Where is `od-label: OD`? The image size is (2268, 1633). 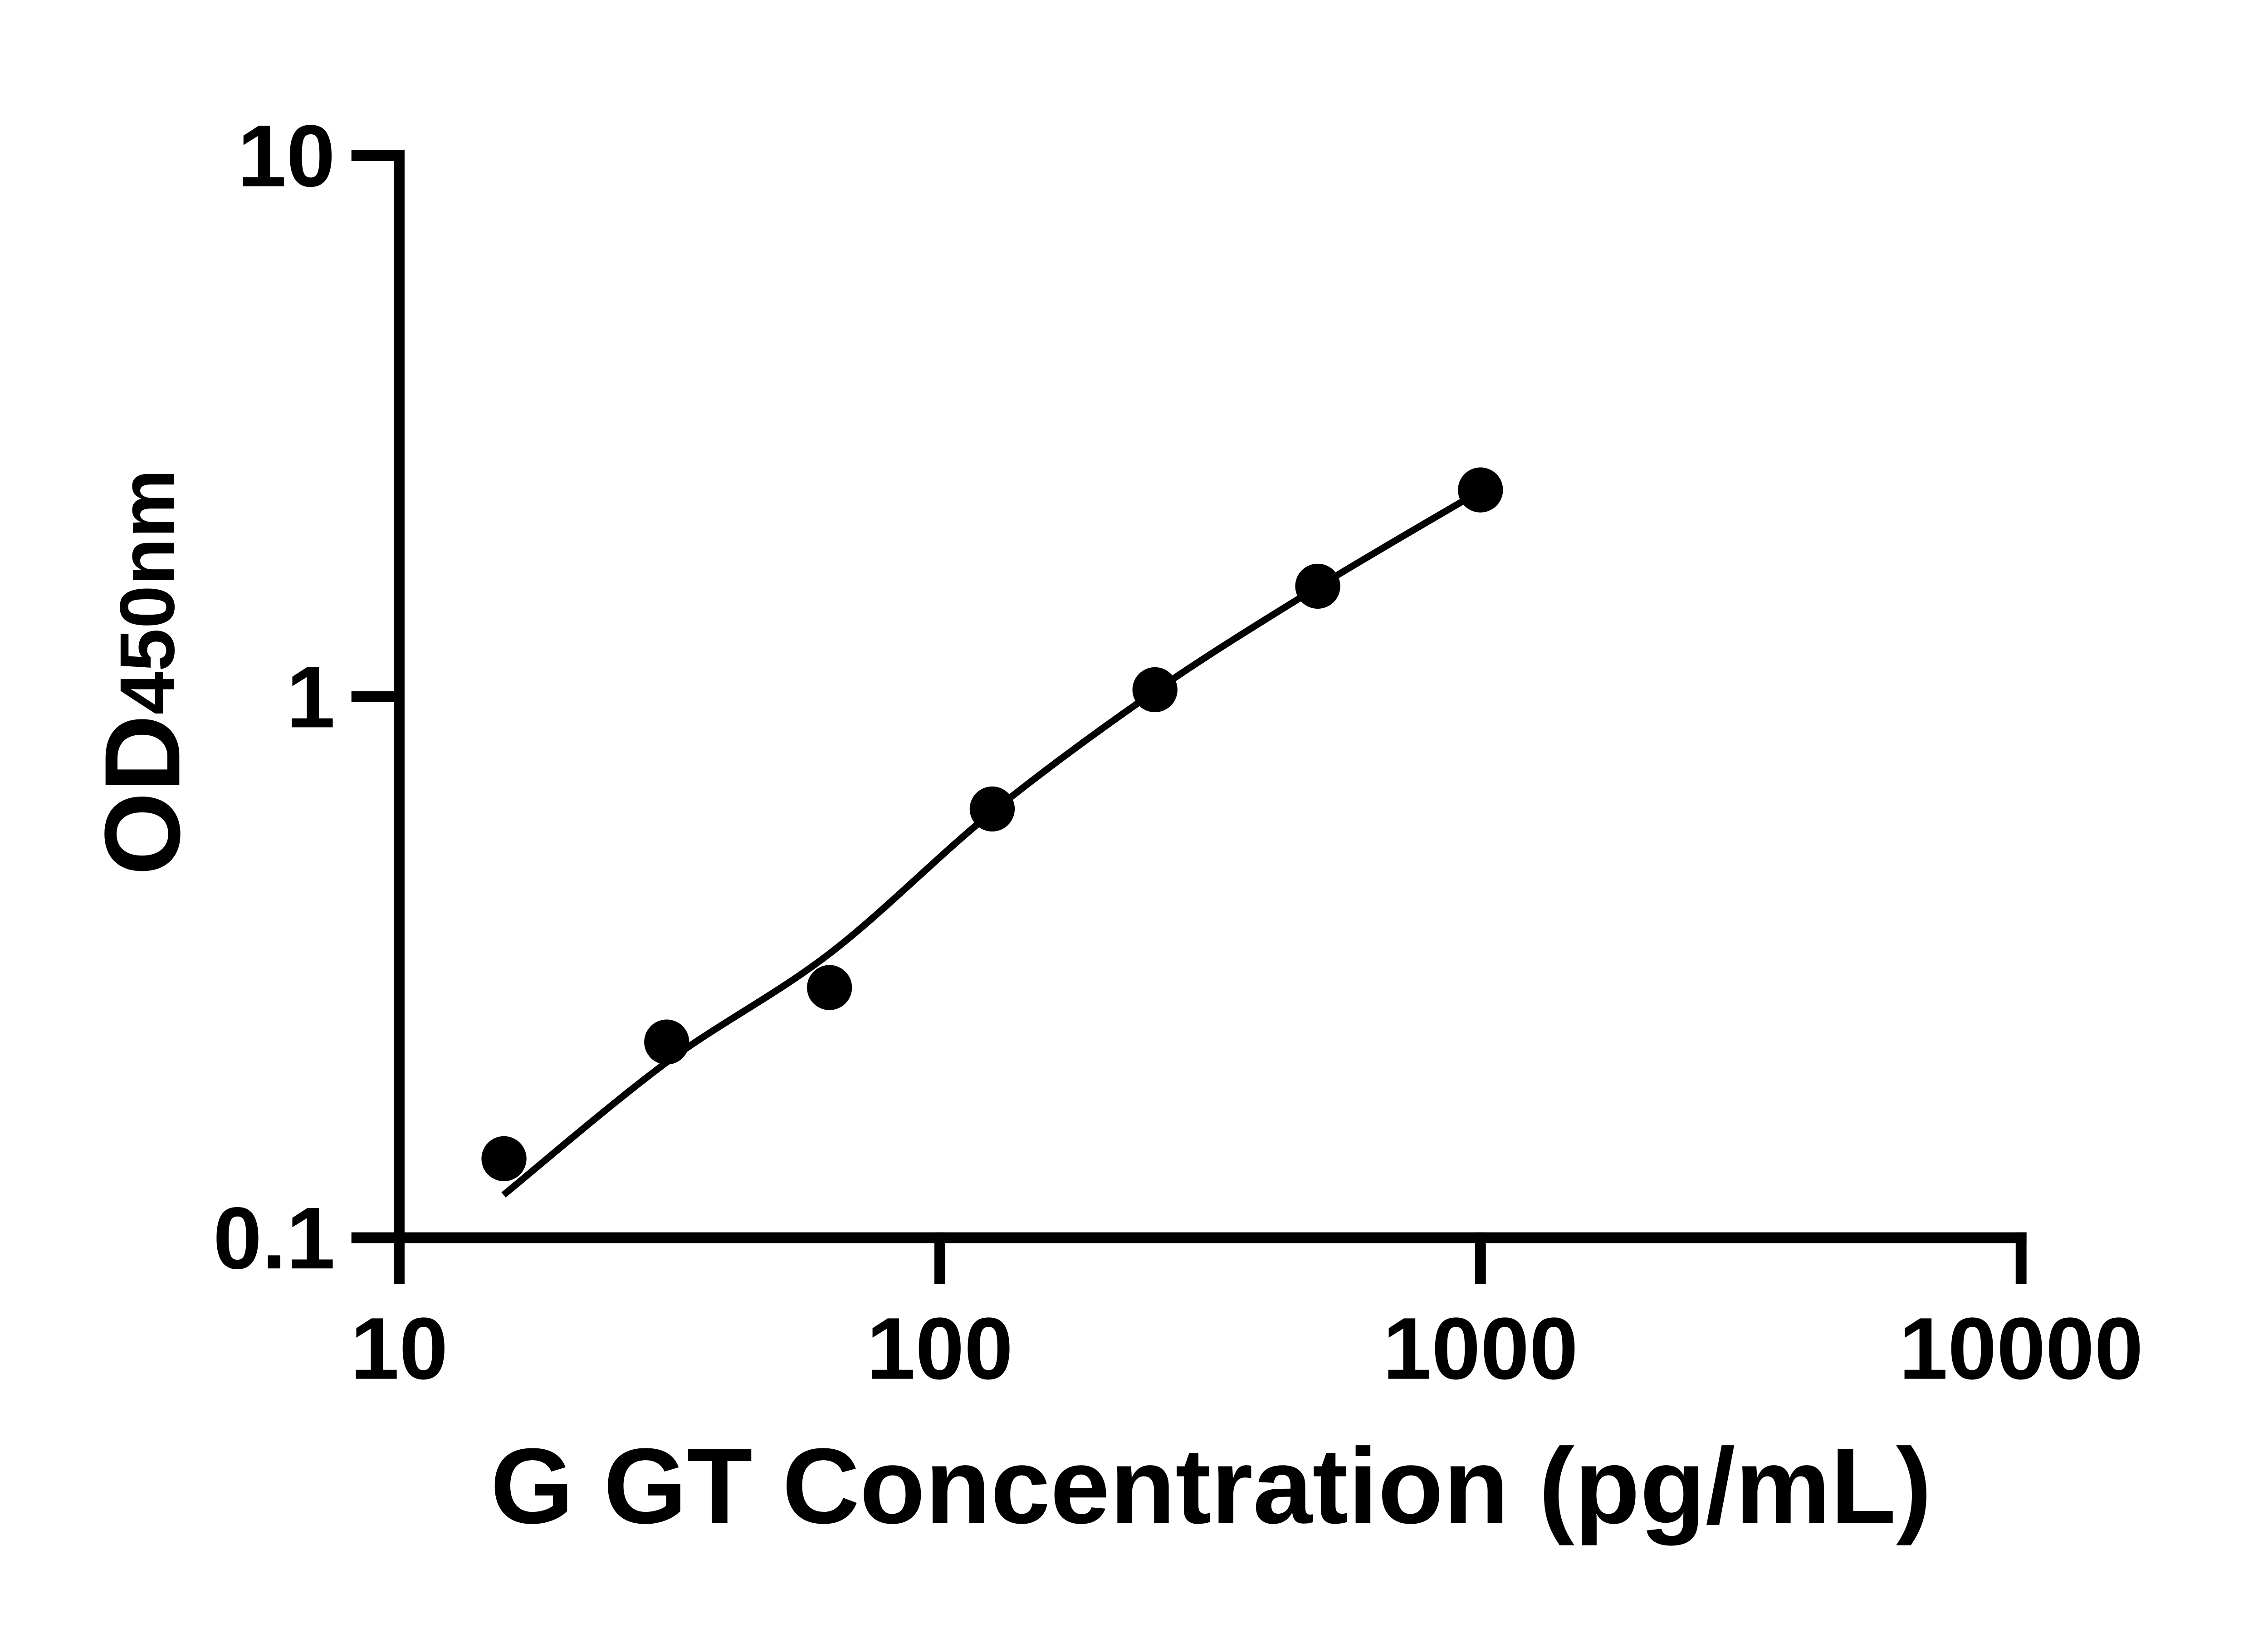 od-label: OD is located at coordinates (143, 795).